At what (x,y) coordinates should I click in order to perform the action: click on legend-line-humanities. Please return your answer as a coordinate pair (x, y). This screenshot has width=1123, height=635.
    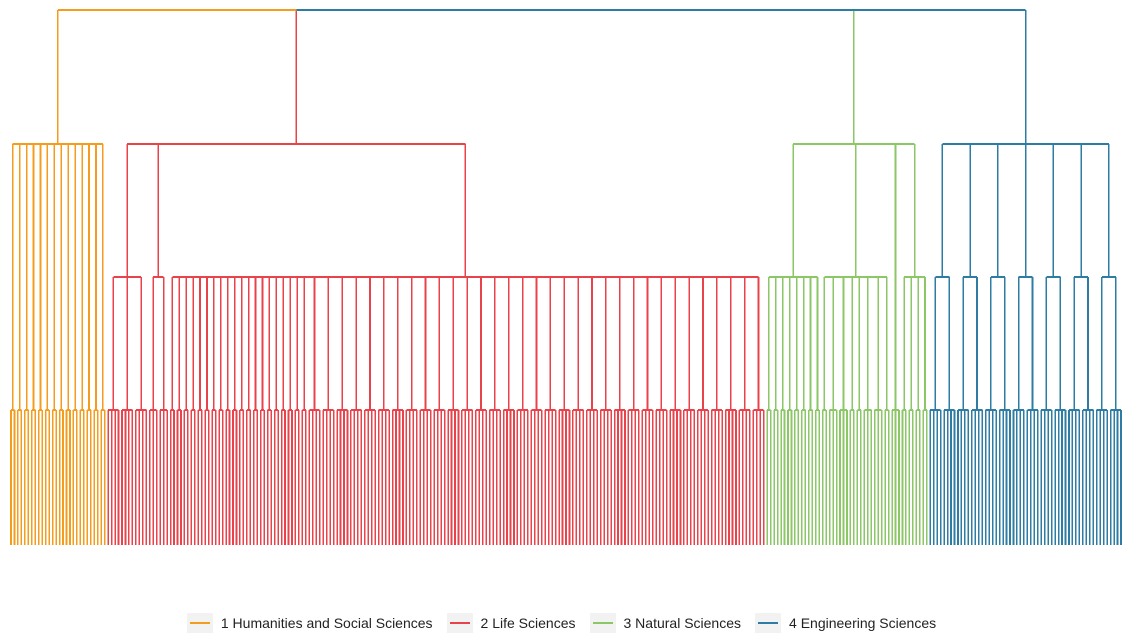
    Looking at the image, I should click on (199, 623).